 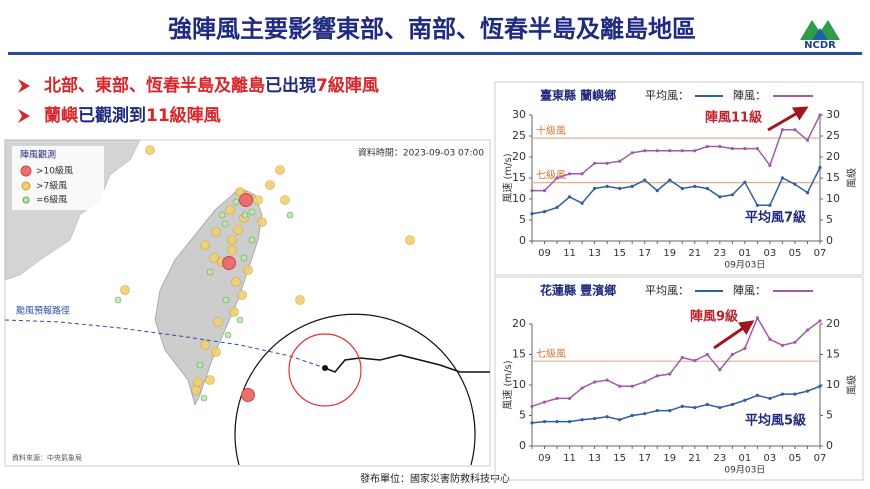 What do you see at coordinates (833, 177) in the screenshot?
I see `y2-tick-label: 15` at bounding box center [833, 177].